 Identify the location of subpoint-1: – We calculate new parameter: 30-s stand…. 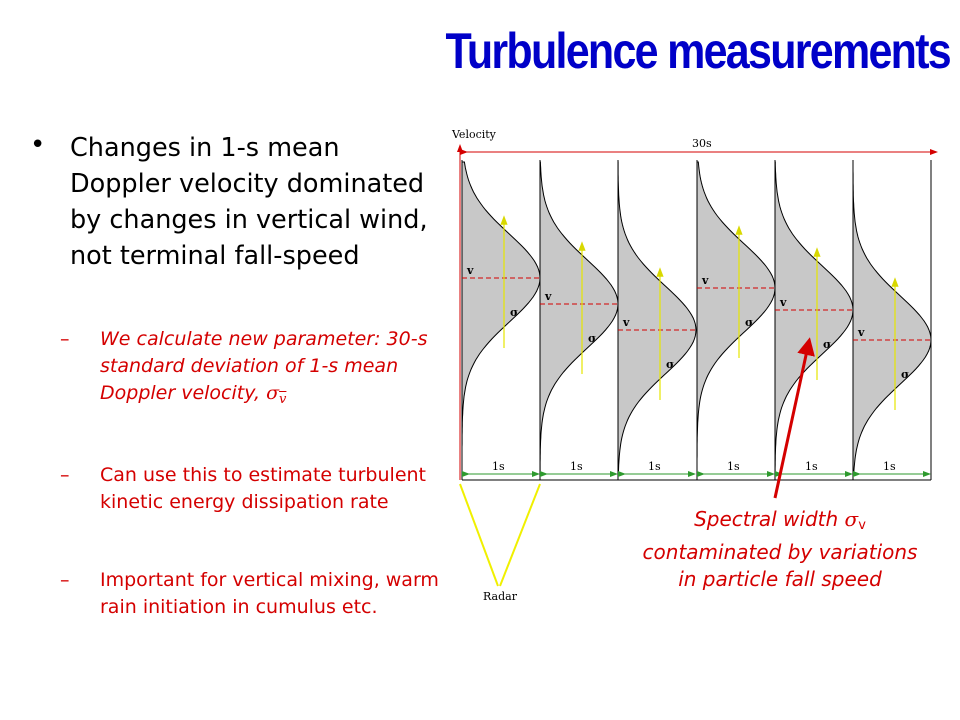
(250, 369).